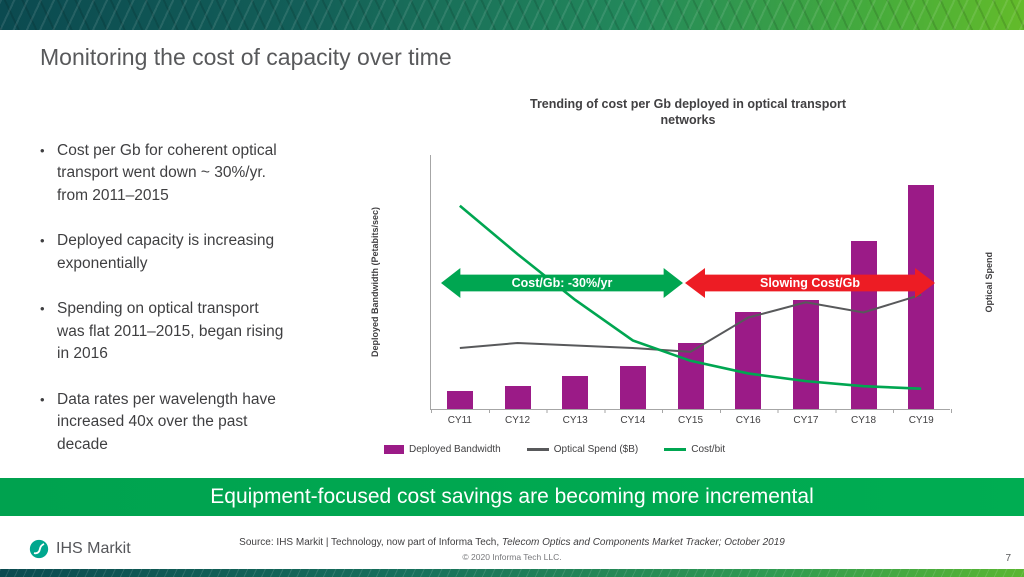 The image size is (1024, 577). I want to click on legend-item: Deployed Bandwidth, so click(442, 449).